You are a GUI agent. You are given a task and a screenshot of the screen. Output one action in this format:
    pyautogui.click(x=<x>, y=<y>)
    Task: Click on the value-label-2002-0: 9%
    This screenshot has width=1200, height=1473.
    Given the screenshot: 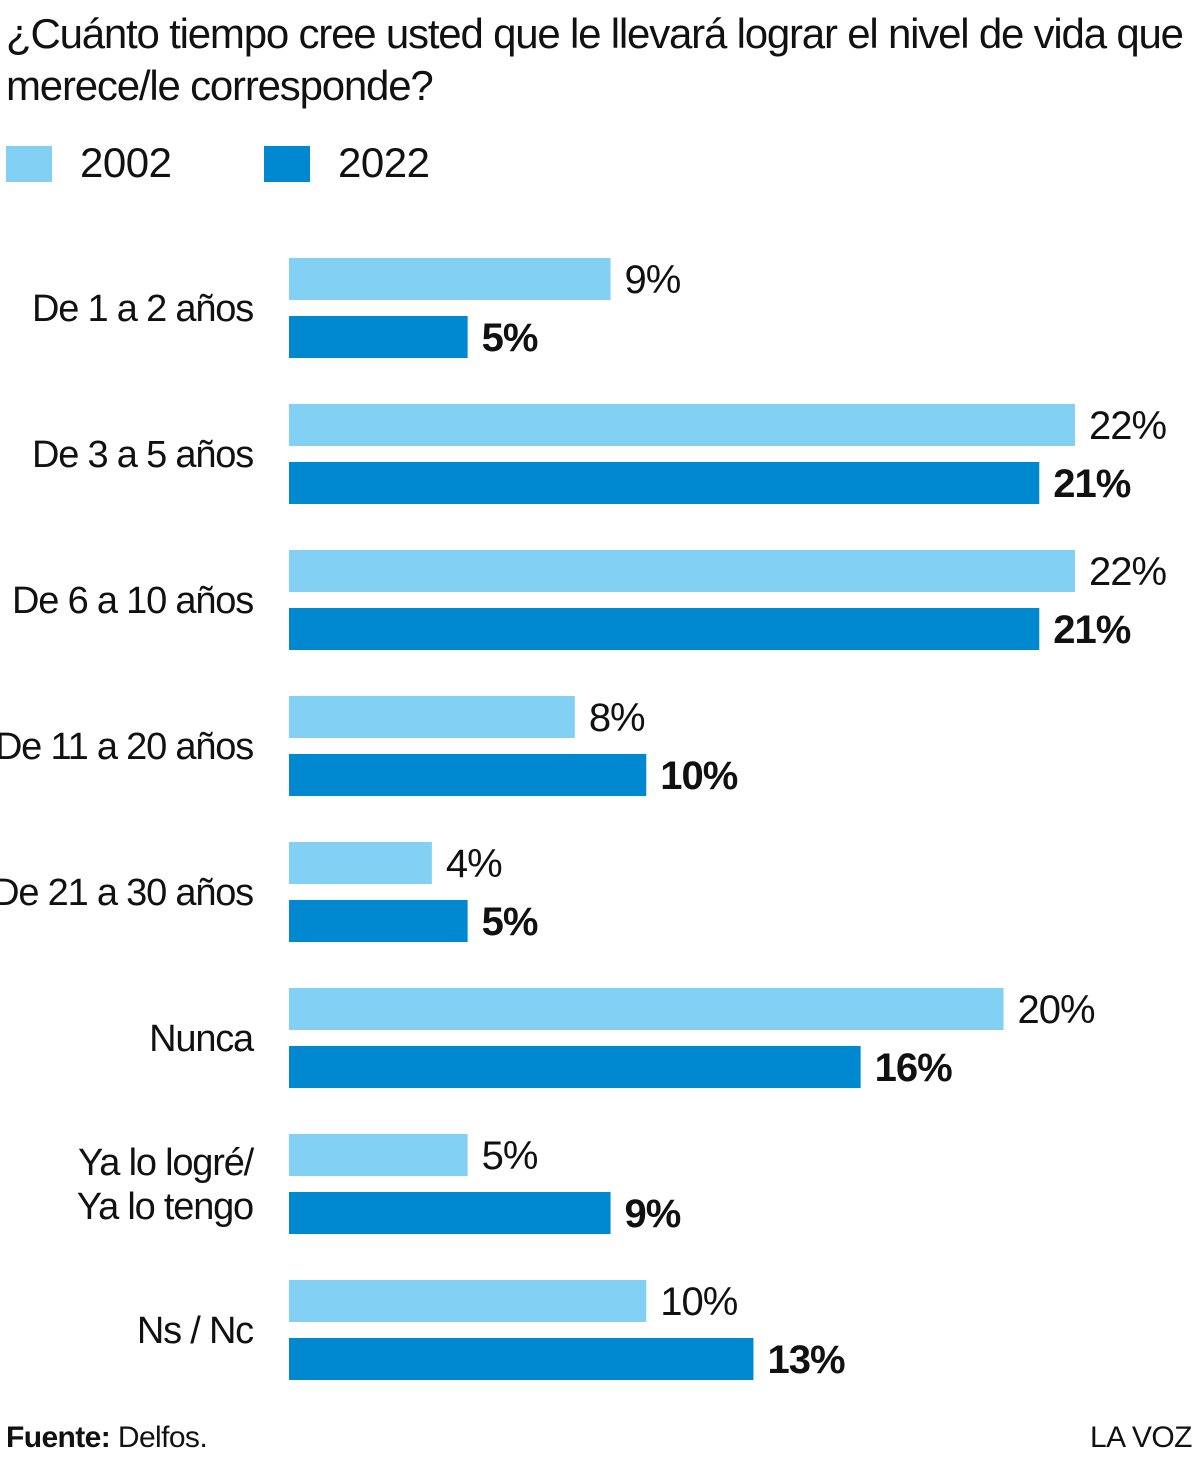 What is the action you would take?
    pyautogui.click(x=653, y=280)
    